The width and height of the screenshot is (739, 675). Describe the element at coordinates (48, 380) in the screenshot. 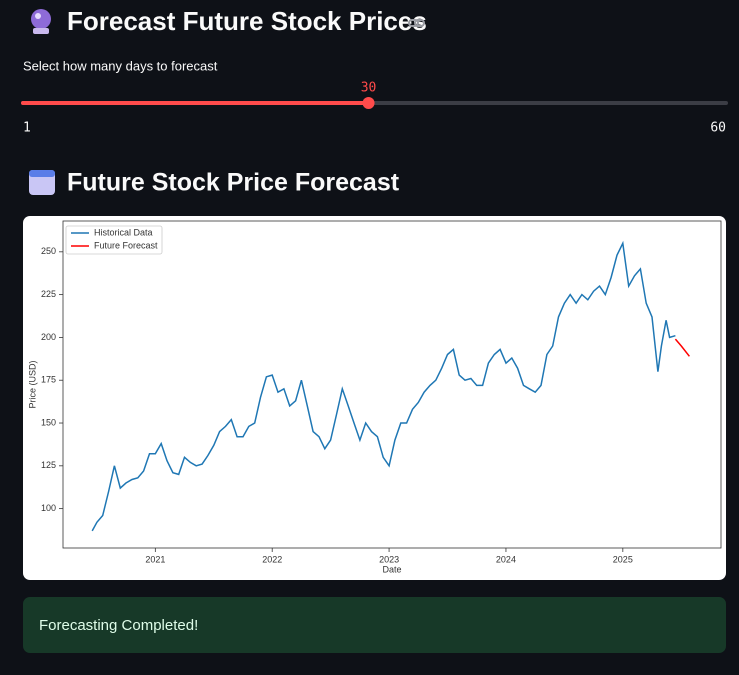

I see `y-tick-label: 175` at that location.